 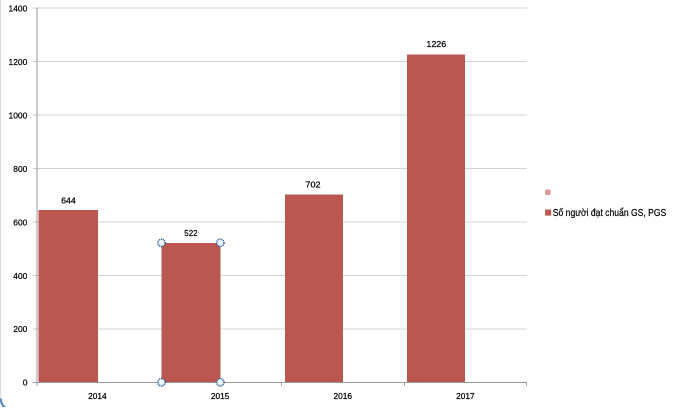 I want to click on svg-text: 2017, so click(x=465, y=396).